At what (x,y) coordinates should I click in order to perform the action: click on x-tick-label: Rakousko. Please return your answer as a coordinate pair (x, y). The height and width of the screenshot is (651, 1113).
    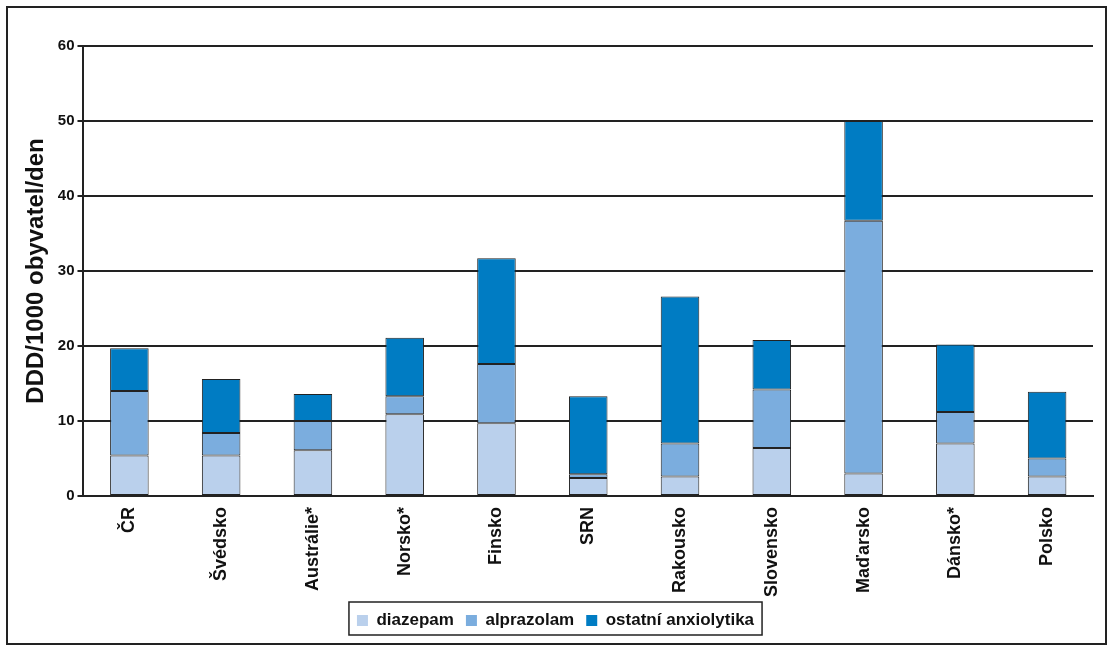
    Looking at the image, I should click on (678, 549).